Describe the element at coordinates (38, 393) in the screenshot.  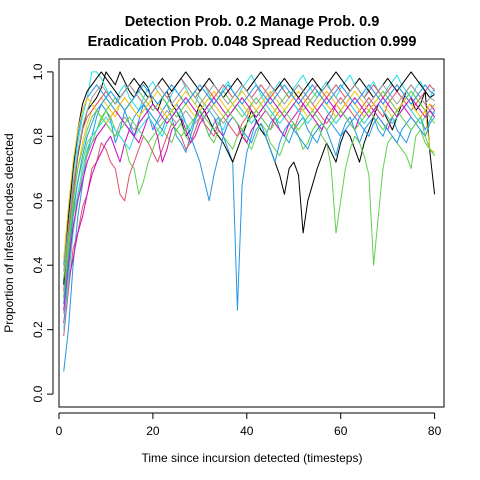
I see `y-tick-label: 0.0` at that location.